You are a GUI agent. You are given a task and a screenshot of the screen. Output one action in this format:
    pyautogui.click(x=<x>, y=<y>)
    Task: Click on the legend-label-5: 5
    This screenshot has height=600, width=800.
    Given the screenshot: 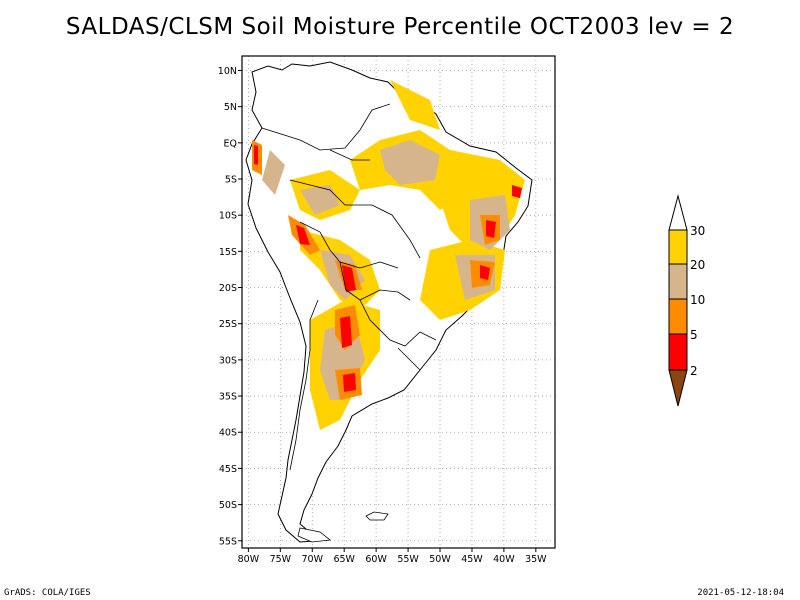 What is the action you would take?
    pyautogui.click(x=694, y=335)
    